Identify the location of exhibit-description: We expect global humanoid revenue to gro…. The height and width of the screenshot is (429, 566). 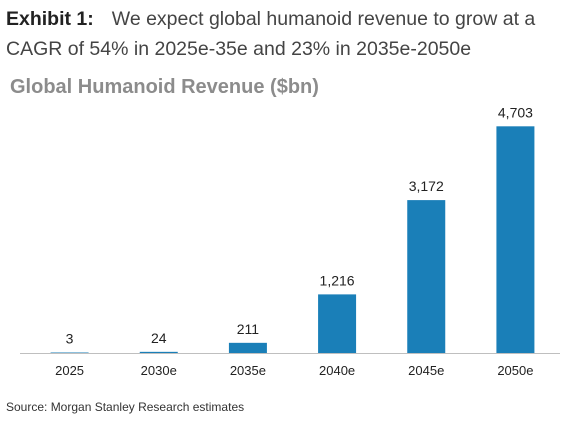
(271, 34).